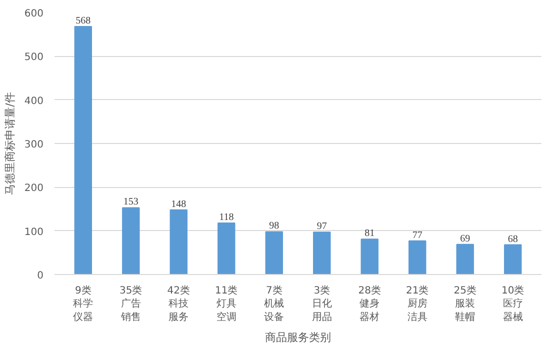 This screenshot has width=555, height=348. What do you see at coordinates (40, 276) in the screenshot?
I see `y-tick-label: 0` at bounding box center [40, 276].